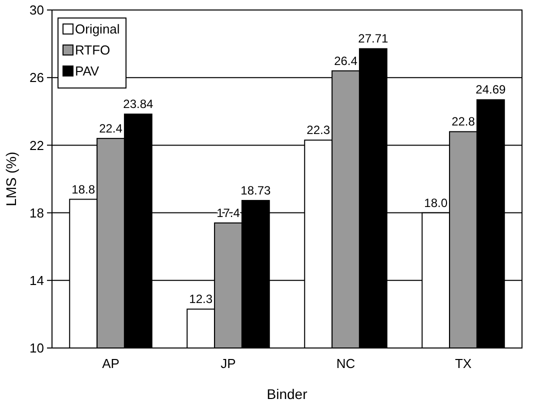  I want to click on data-label: 22.8, so click(464, 121).